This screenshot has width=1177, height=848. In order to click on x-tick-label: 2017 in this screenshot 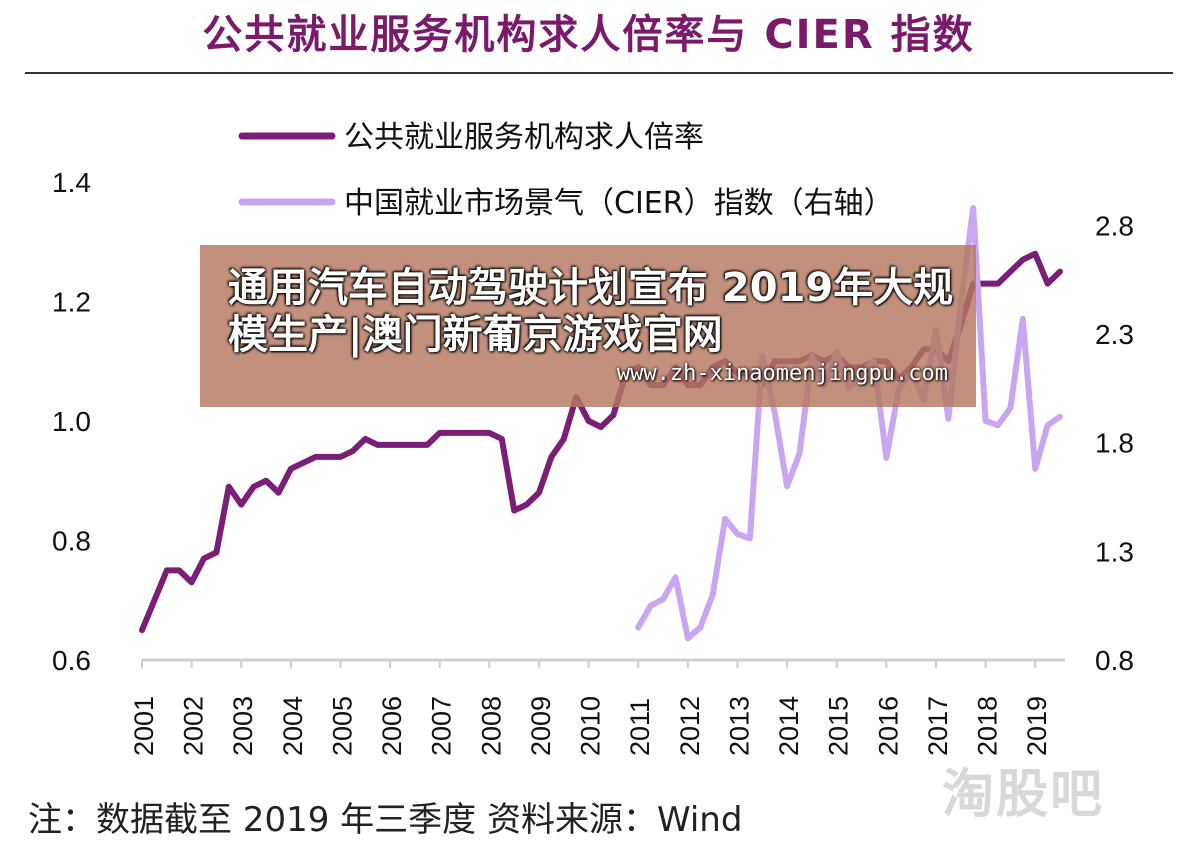, I will do `click(938, 726)`.